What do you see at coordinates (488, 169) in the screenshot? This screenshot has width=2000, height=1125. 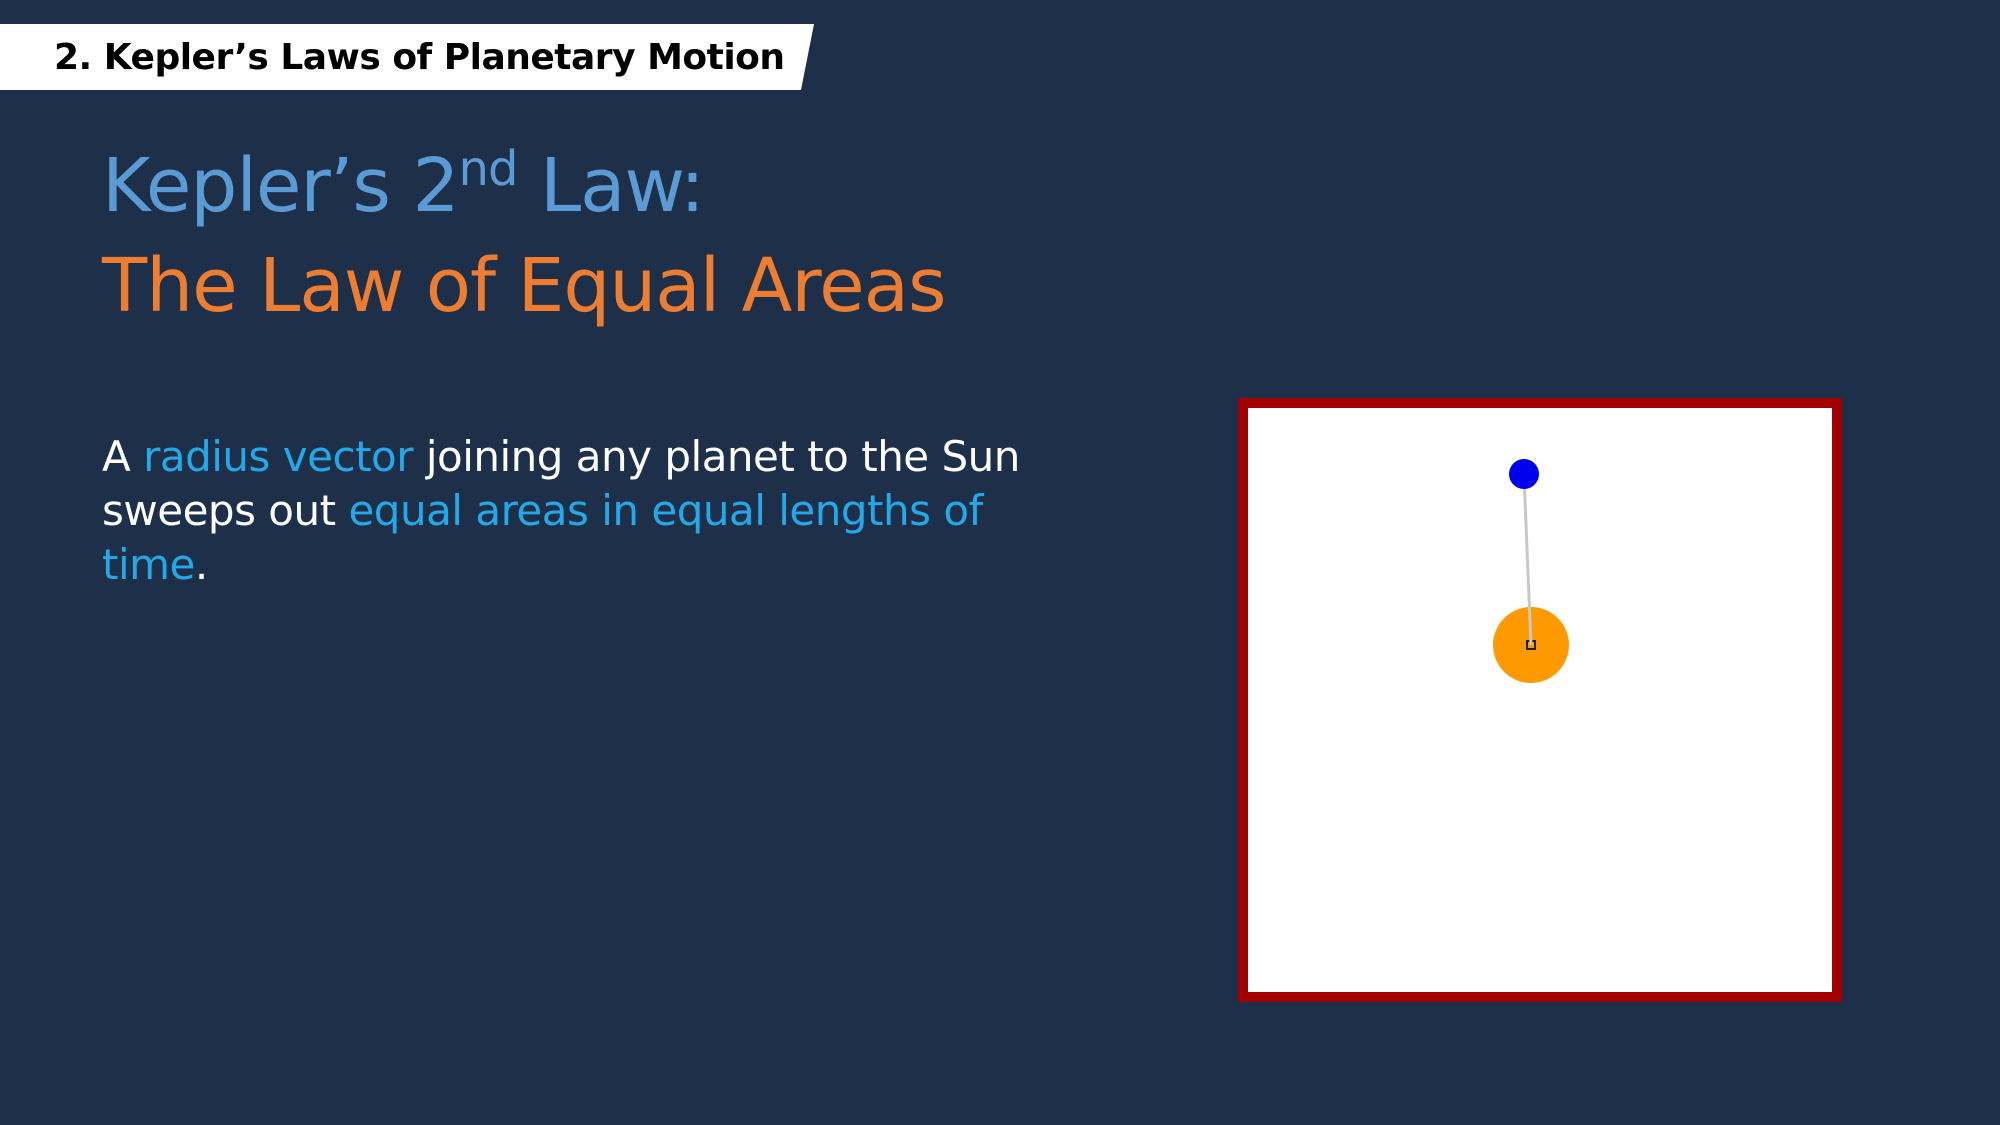 I see `title-superscript: nd` at bounding box center [488, 169].